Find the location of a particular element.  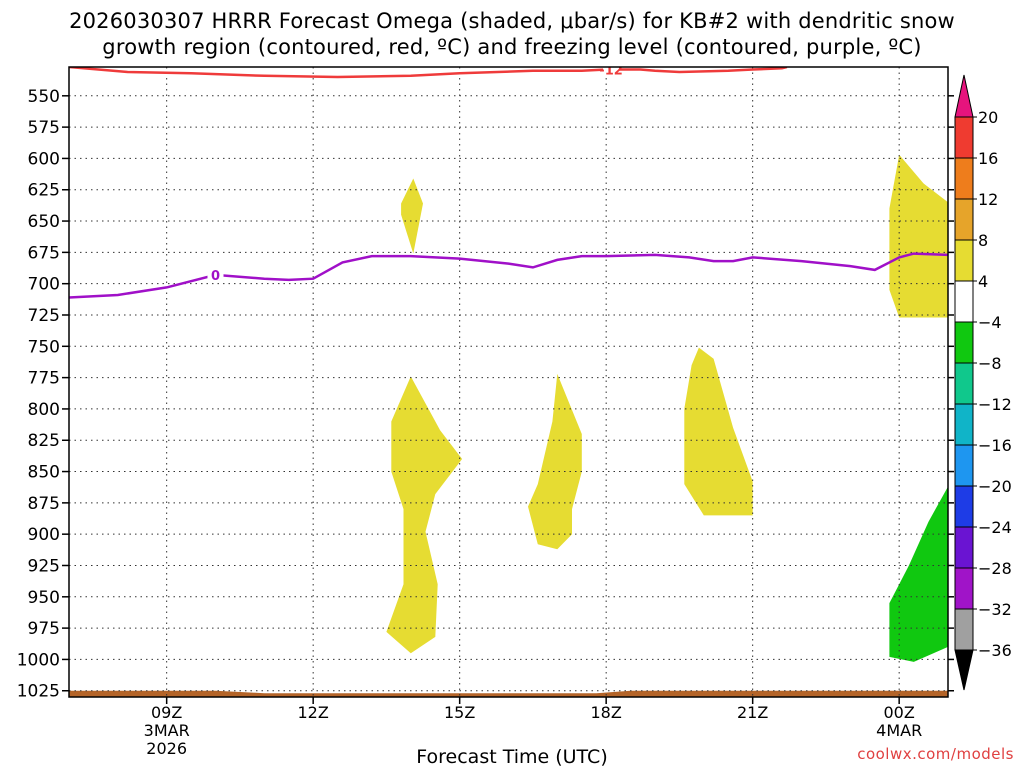

y-tick-label: 975 is located at coordinates (44, 629).